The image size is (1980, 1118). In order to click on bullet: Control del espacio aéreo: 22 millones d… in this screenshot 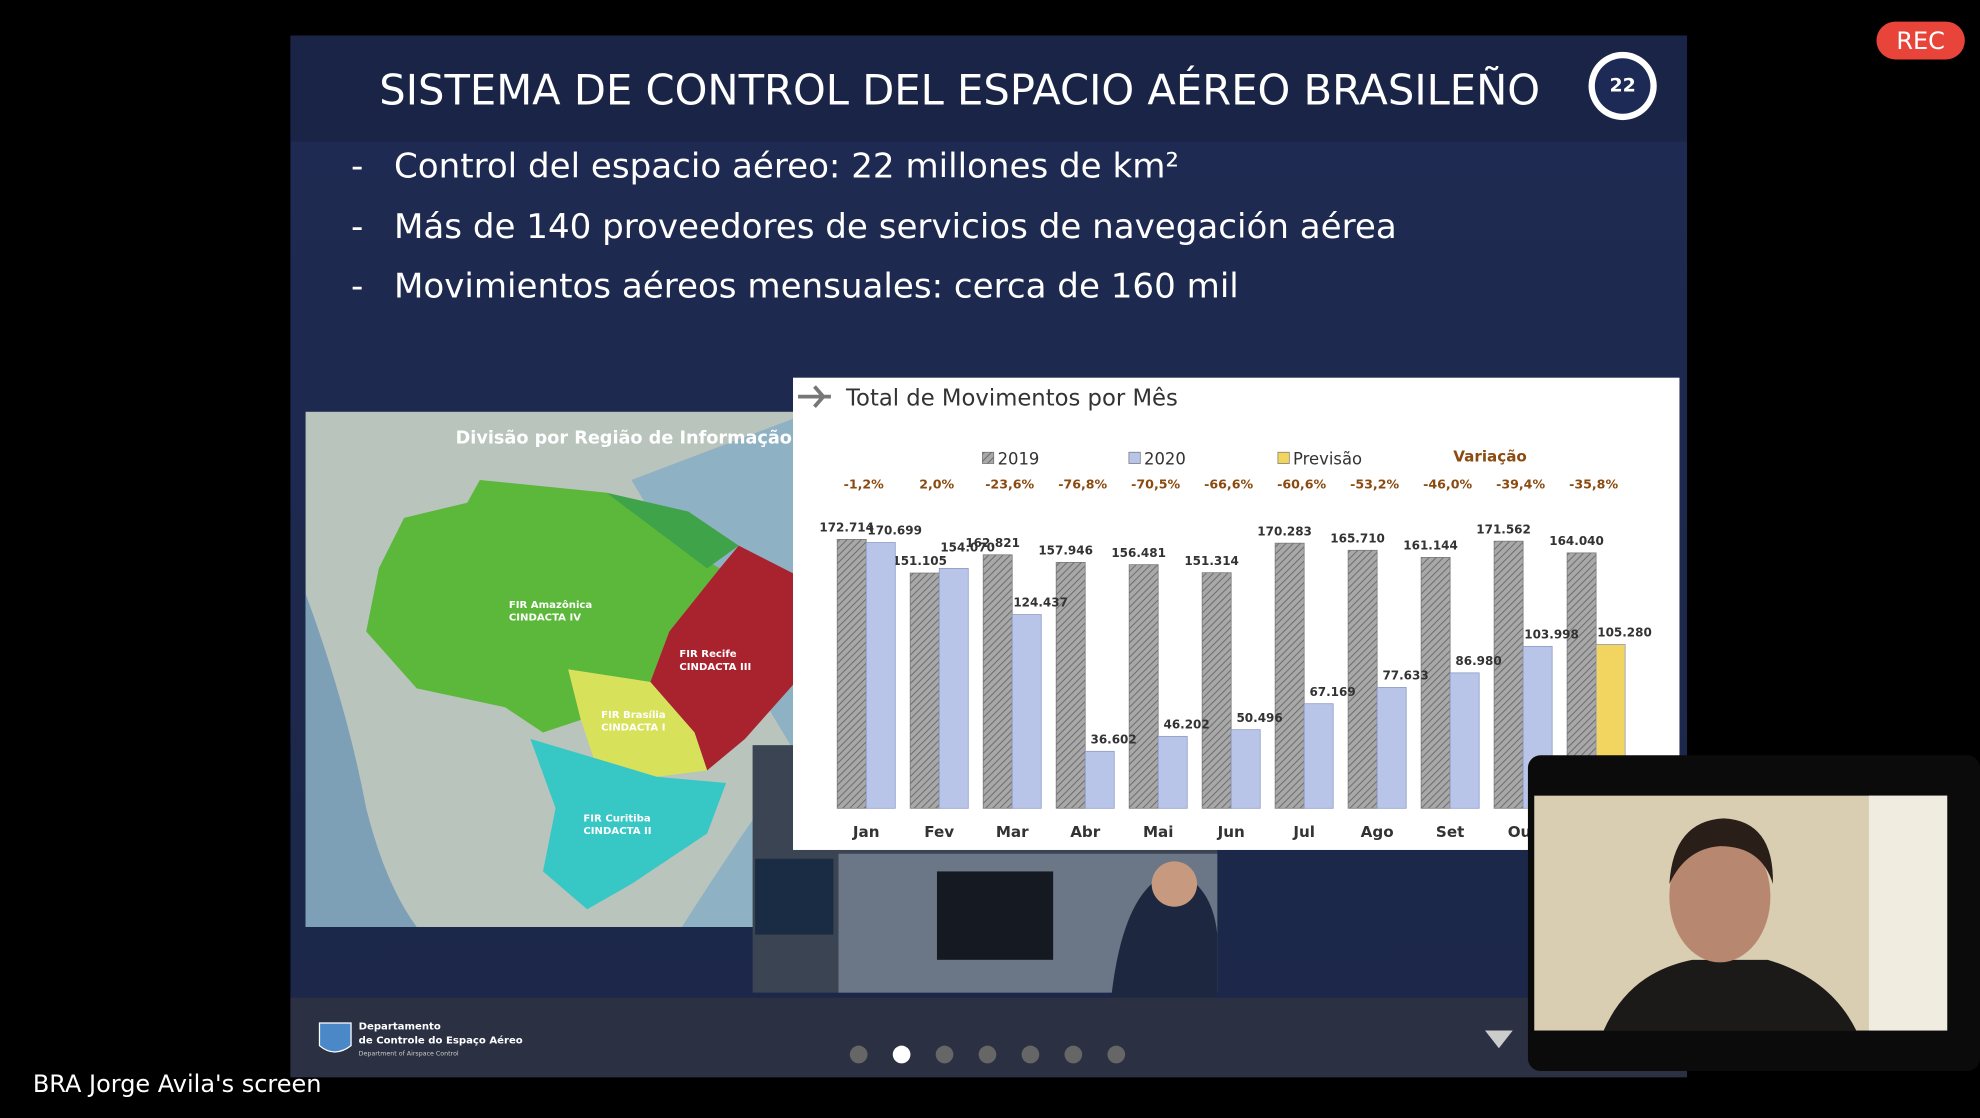, I will do `click(786, 167)`.